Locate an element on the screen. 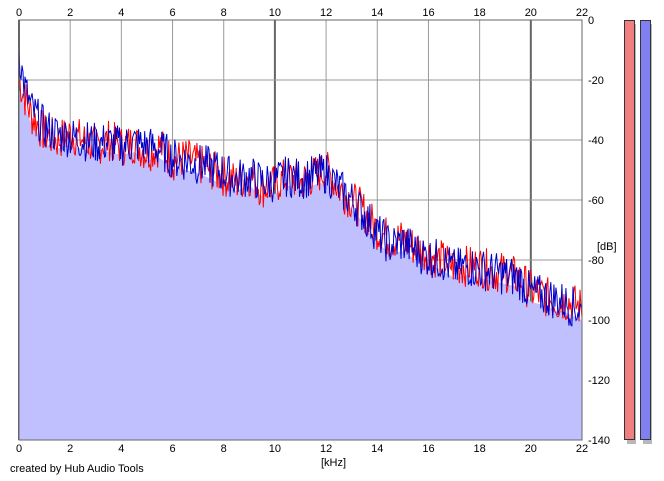 The width and height of the screenshot is (664, 481). x-tick-label-top: 8 is located at coordinates (224, 13).